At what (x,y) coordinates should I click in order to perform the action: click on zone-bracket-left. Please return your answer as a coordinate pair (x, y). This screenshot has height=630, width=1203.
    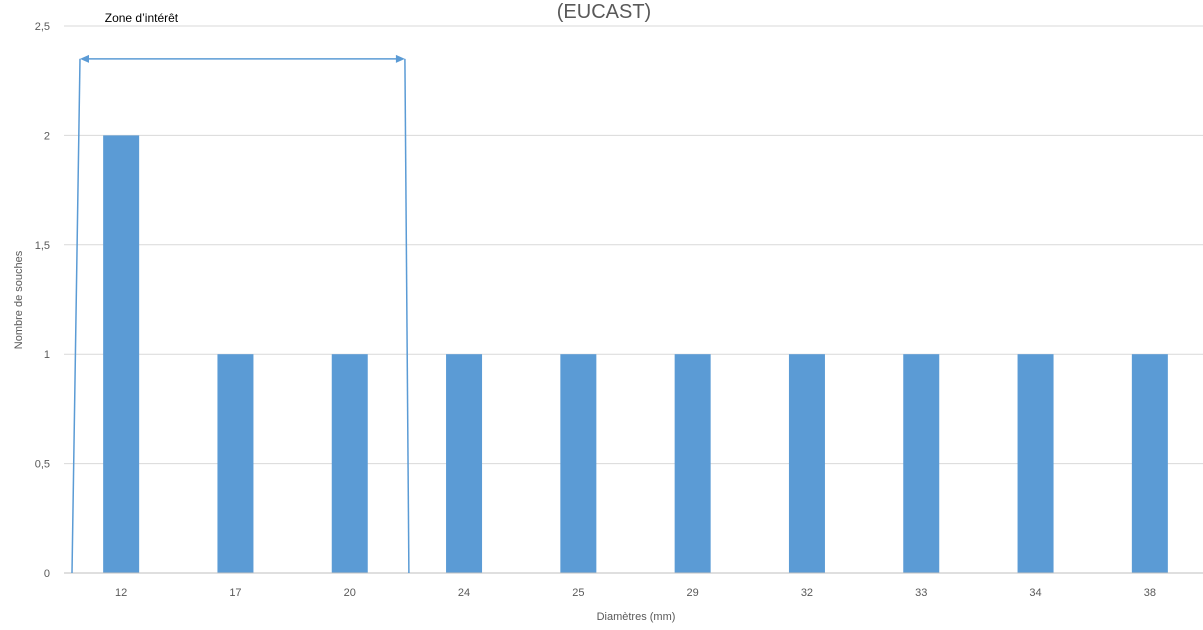
    Looking at the image, I should click on (76, 316).